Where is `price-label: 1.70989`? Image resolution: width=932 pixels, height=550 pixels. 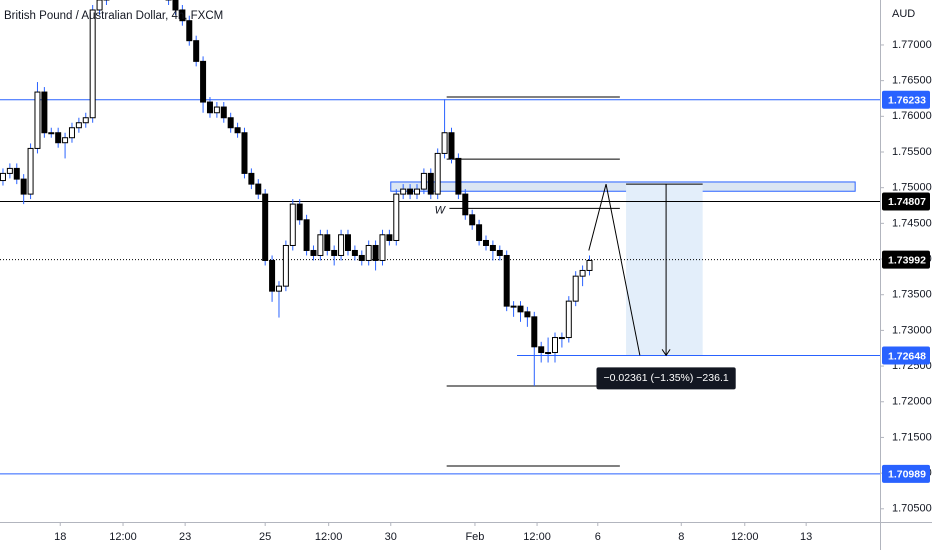
price-label: 1.70989 is located at coordinates (907, 475).